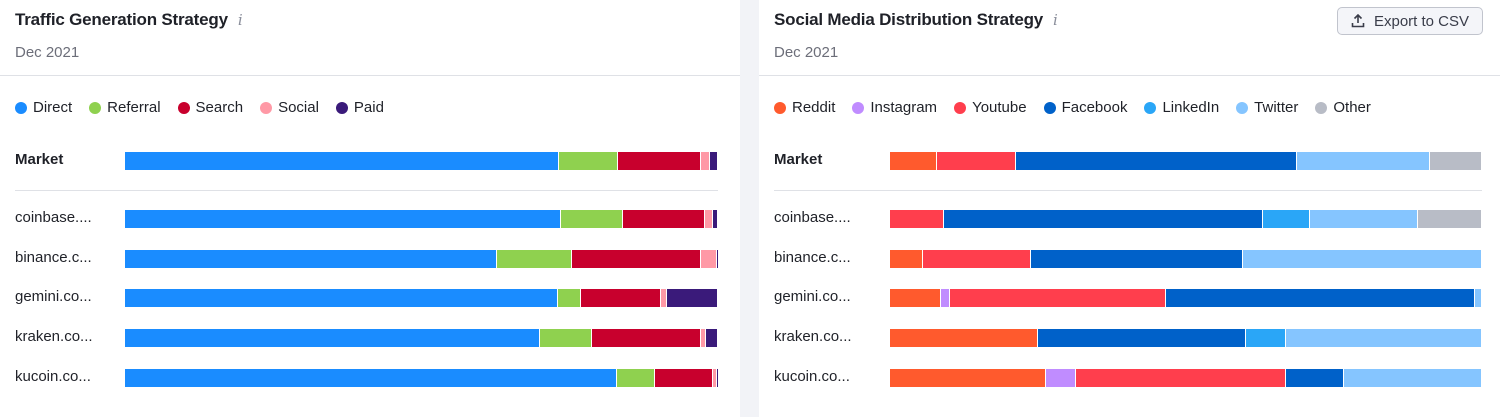 The width and height of the screenshot is (1500, 417). I want to click on legend-item-other: Other, so click(1343, 107).